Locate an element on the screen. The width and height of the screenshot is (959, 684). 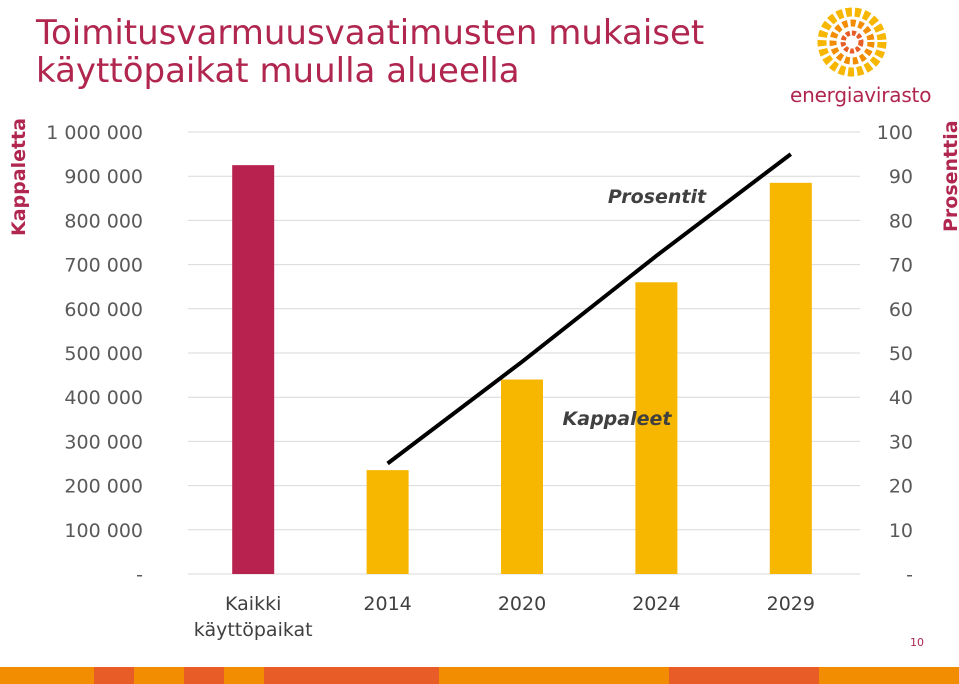
left-tick-label: - is located at coordinates (139, 575).